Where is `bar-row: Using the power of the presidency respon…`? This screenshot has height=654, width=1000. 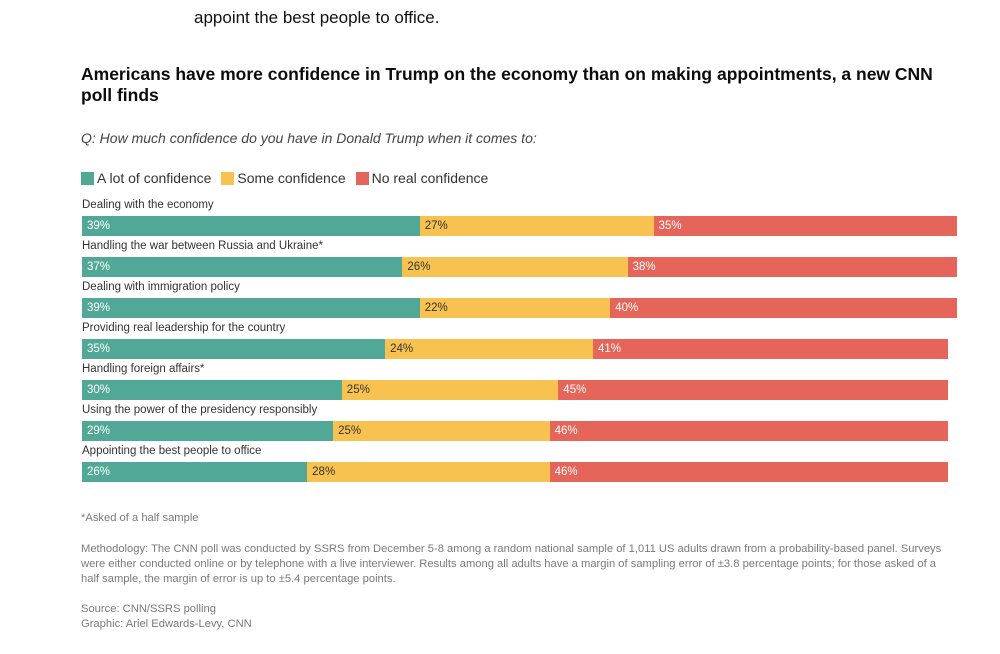 bar-row: Using the power of the presidency respon… is located at coordinates (515, 423).